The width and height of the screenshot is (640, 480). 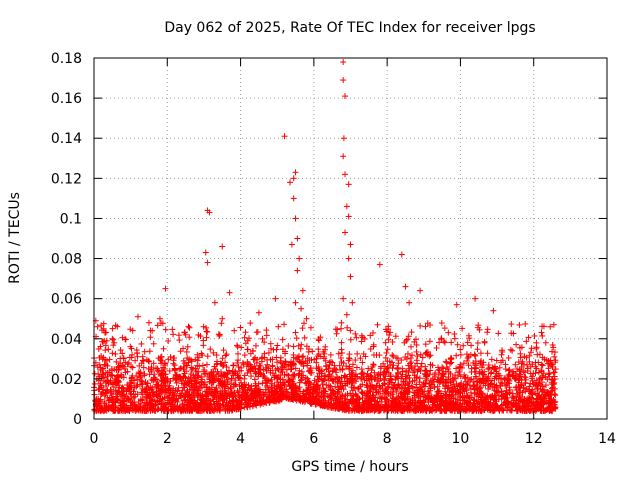 What do you see at coordinates (461, 439) in the screenshot?
I see `x-tick-label: 10` at bounding box center [461, 439].